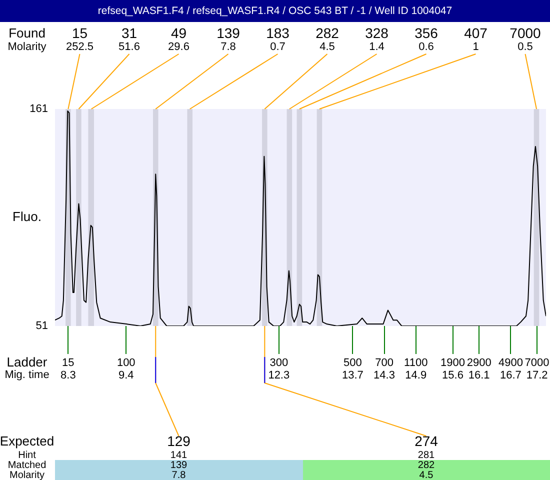  What do you see at coordinates (427, 455) in the screenshot?
I see `text: 281` at bounding box center [427, 455].